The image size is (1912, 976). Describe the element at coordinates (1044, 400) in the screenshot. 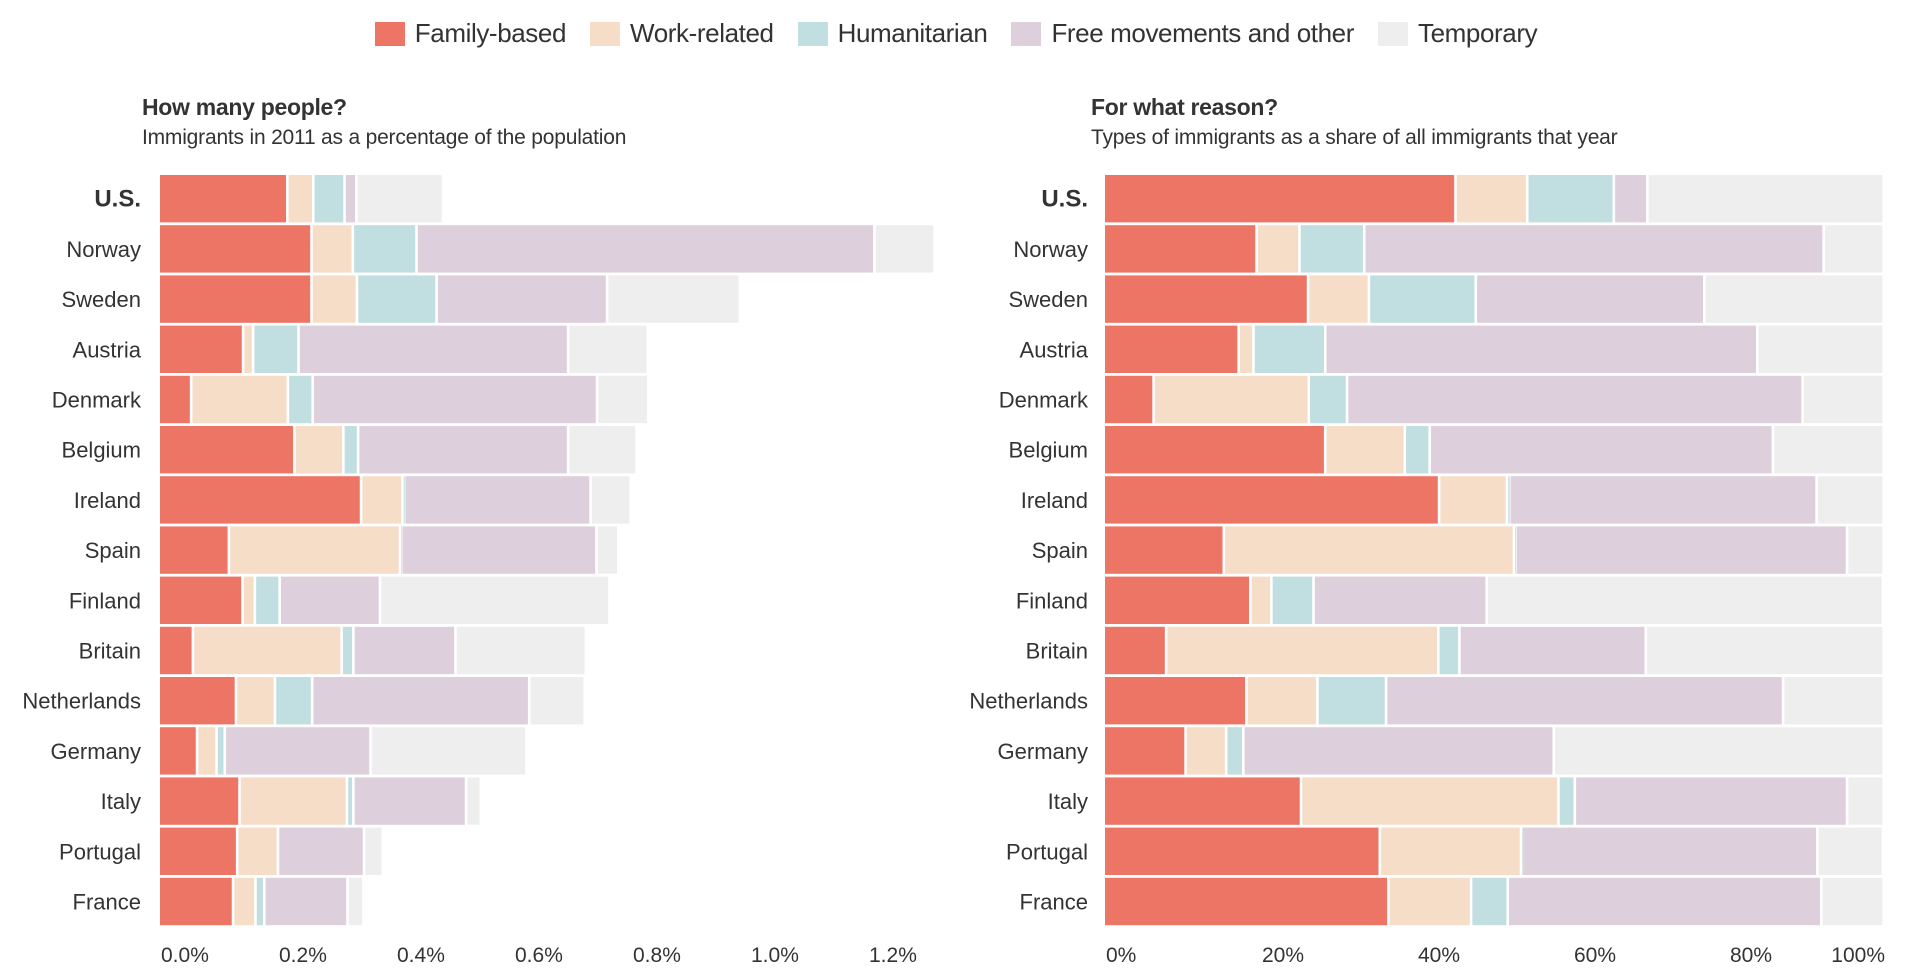

I see `country-label: Denmark` at that location.